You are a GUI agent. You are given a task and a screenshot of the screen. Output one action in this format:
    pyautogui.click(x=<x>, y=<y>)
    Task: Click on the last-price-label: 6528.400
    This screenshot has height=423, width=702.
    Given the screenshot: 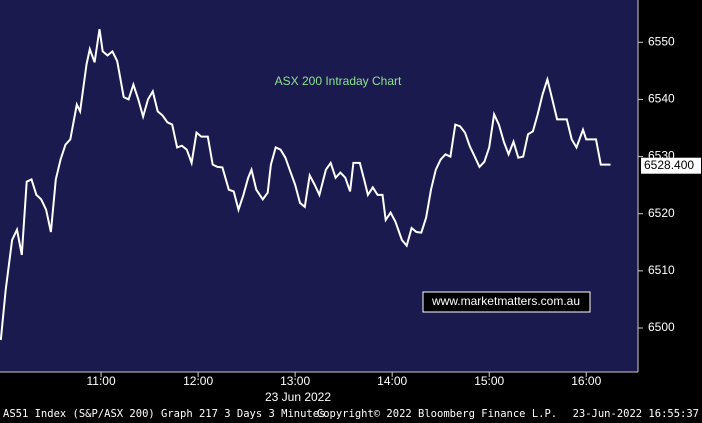 What is the action you would take?
    pyautogui.click(x=669, y=165)
    